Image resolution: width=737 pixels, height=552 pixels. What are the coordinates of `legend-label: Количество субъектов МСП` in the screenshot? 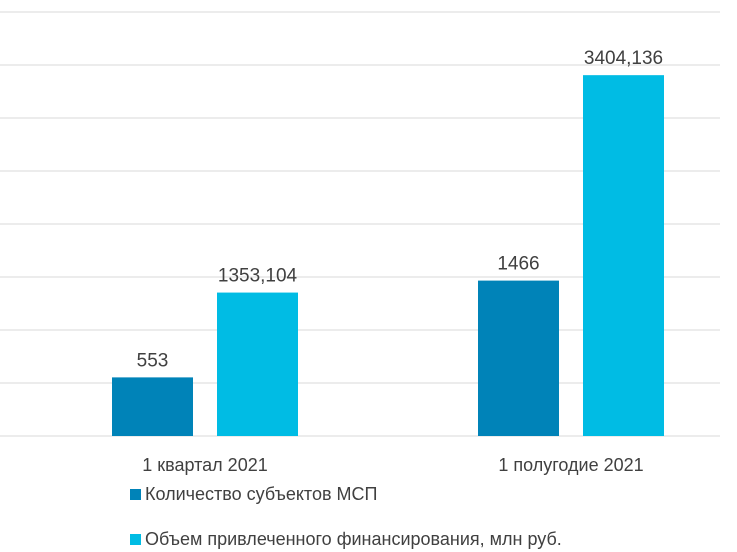 It's located at (261, 494).